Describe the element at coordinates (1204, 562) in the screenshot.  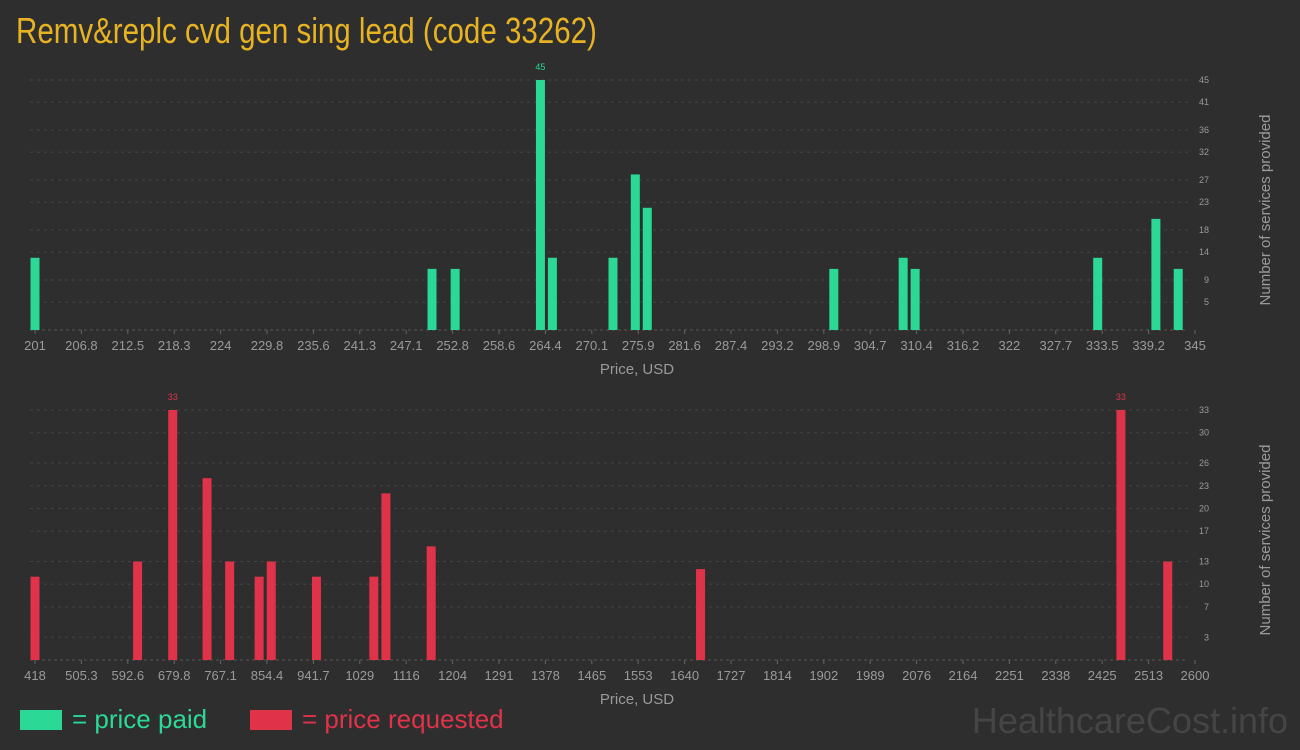
I see `requested-y-tick-label: 13` at that location.